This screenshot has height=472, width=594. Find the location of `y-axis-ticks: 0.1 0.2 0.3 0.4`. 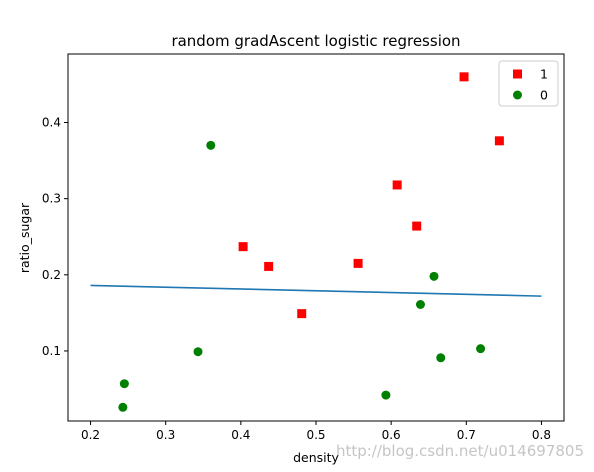

y-axis-ticks: 0.1 0.2 0.3 0.4 is located at coordinates (55, 237).